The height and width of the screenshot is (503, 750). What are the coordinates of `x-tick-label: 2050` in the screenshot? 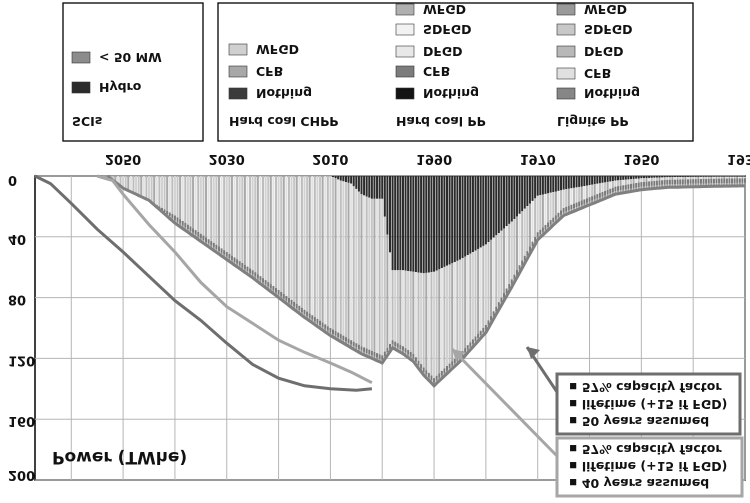 It's located at (123, 158).